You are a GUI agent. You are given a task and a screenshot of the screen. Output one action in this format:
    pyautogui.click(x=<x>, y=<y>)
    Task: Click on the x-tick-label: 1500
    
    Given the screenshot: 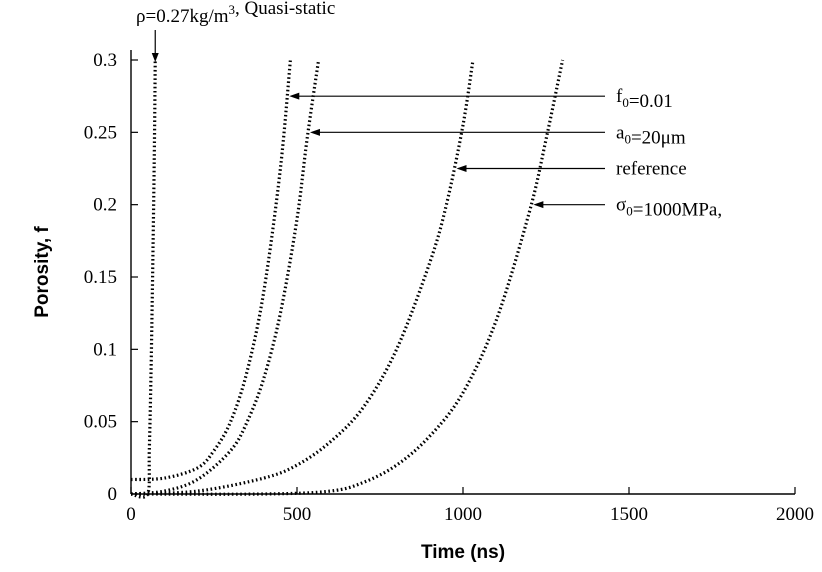 What is the action you would take?
    pyautogui.click(x=629, y=514)
    